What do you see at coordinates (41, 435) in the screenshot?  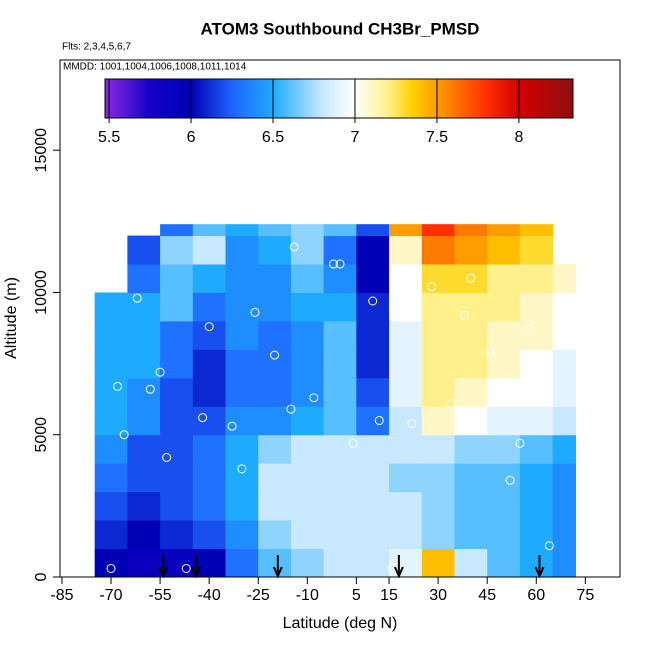 I see `y-tick-label: 5000` at bounding box center [41, 435].